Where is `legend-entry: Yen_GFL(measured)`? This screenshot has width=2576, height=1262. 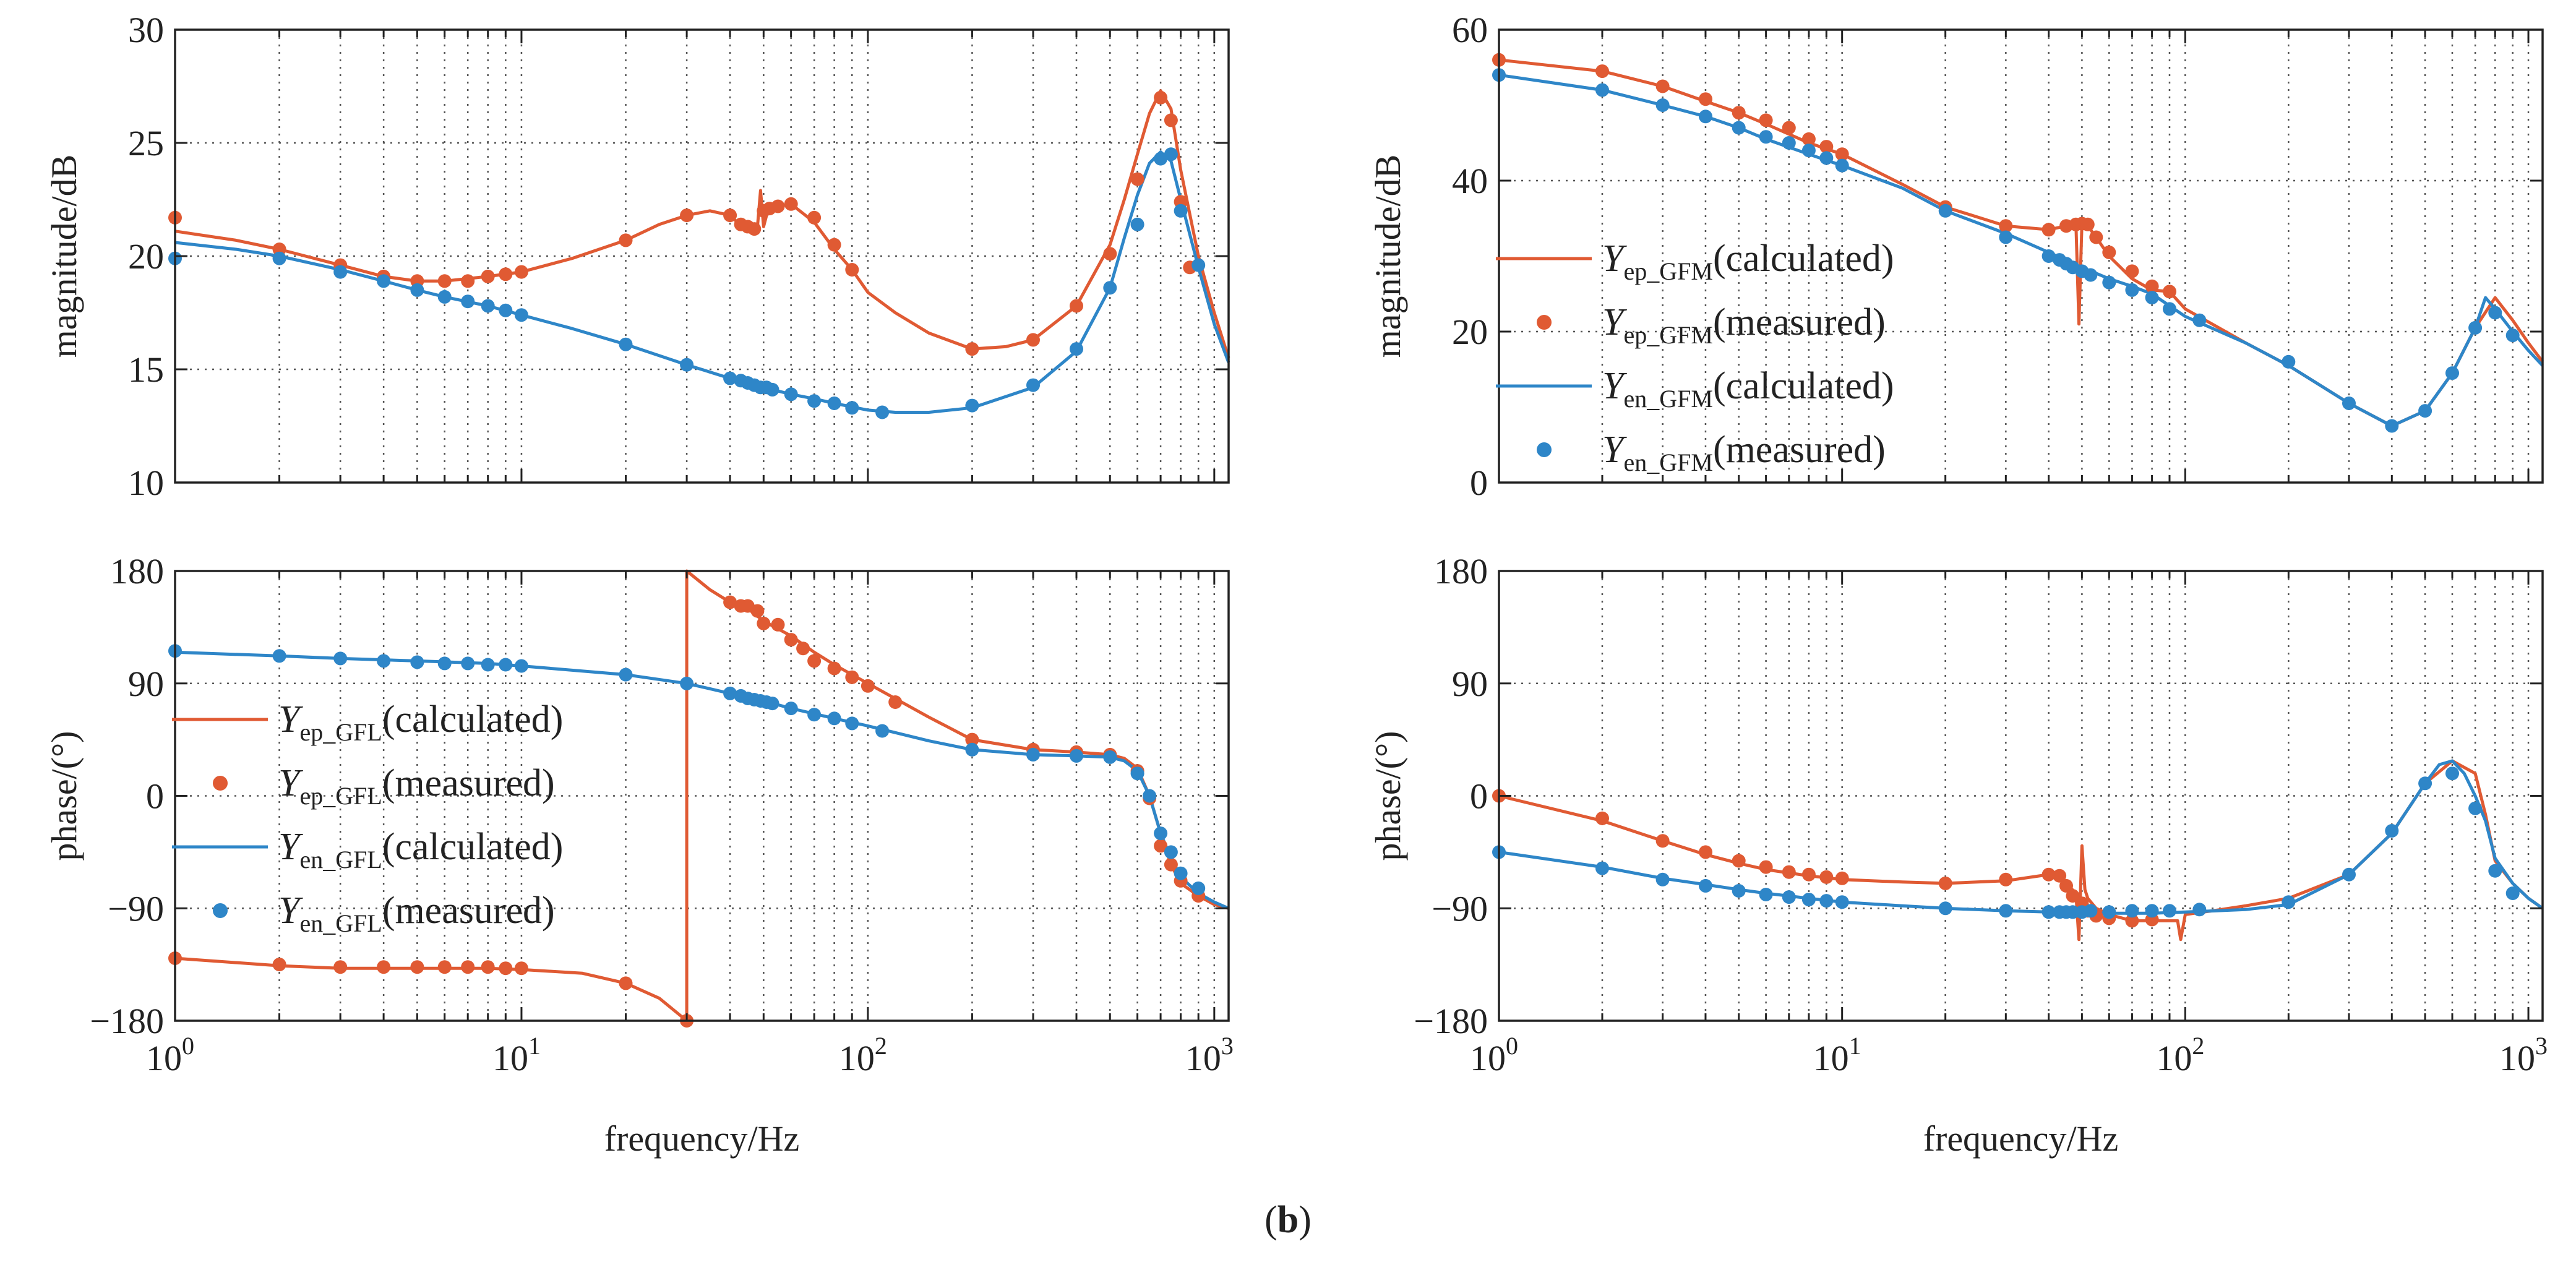
legend-entry: Yen_GFL(measured) is located at coordinates (384, 914).